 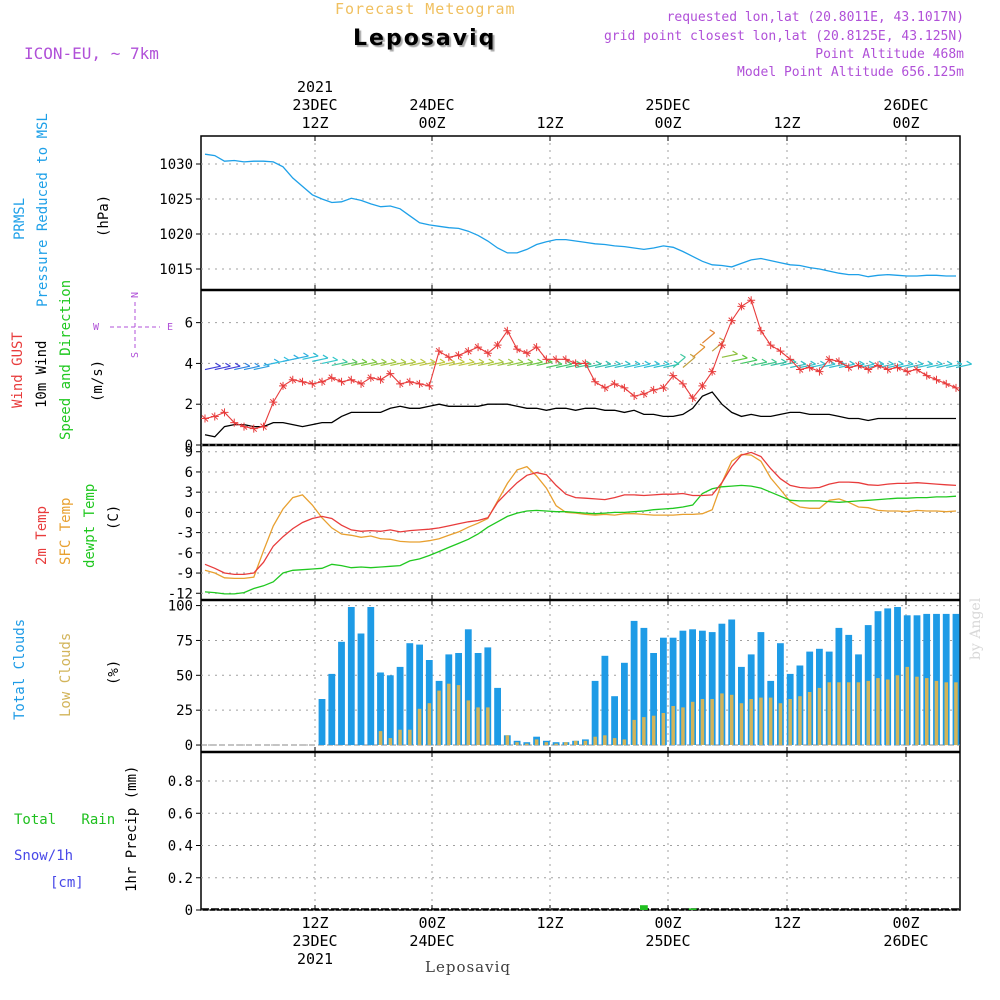 I want to click on requested-coords: requested lon,lat (20.8011E, 43.1017N), so click(x=815, y=17).